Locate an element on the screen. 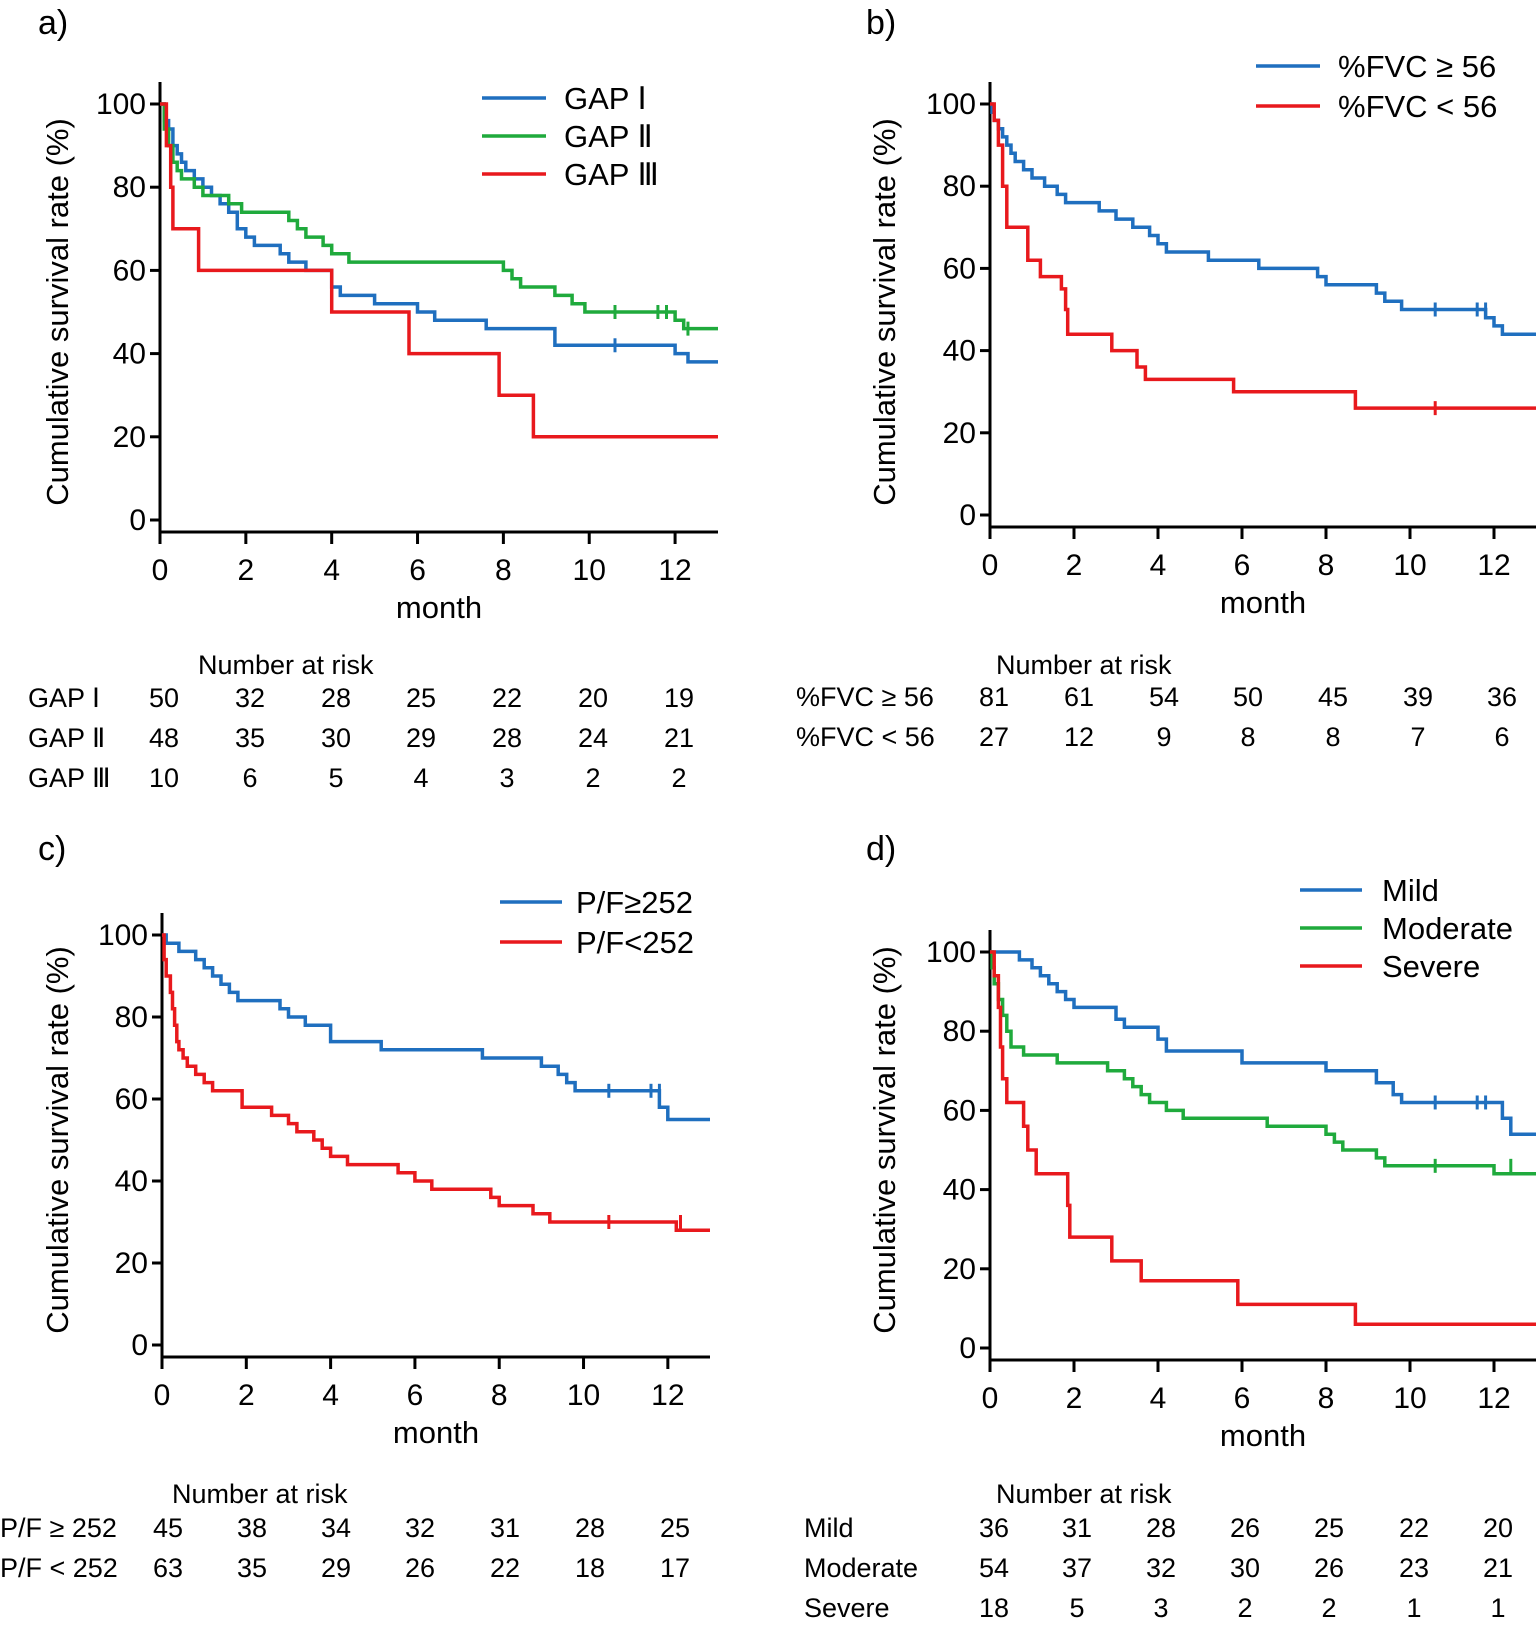 This screenshot has height=1628, width=1540. x-tick-label: 10 is located at coordinates (583, 1395).